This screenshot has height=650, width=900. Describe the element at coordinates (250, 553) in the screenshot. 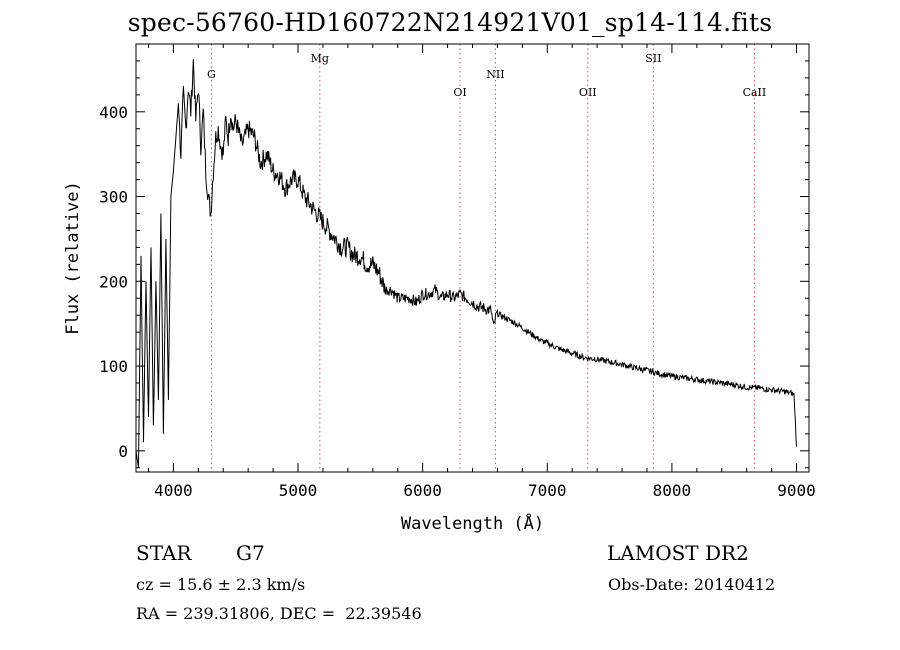

I see `object-subclass: G7` at that location.